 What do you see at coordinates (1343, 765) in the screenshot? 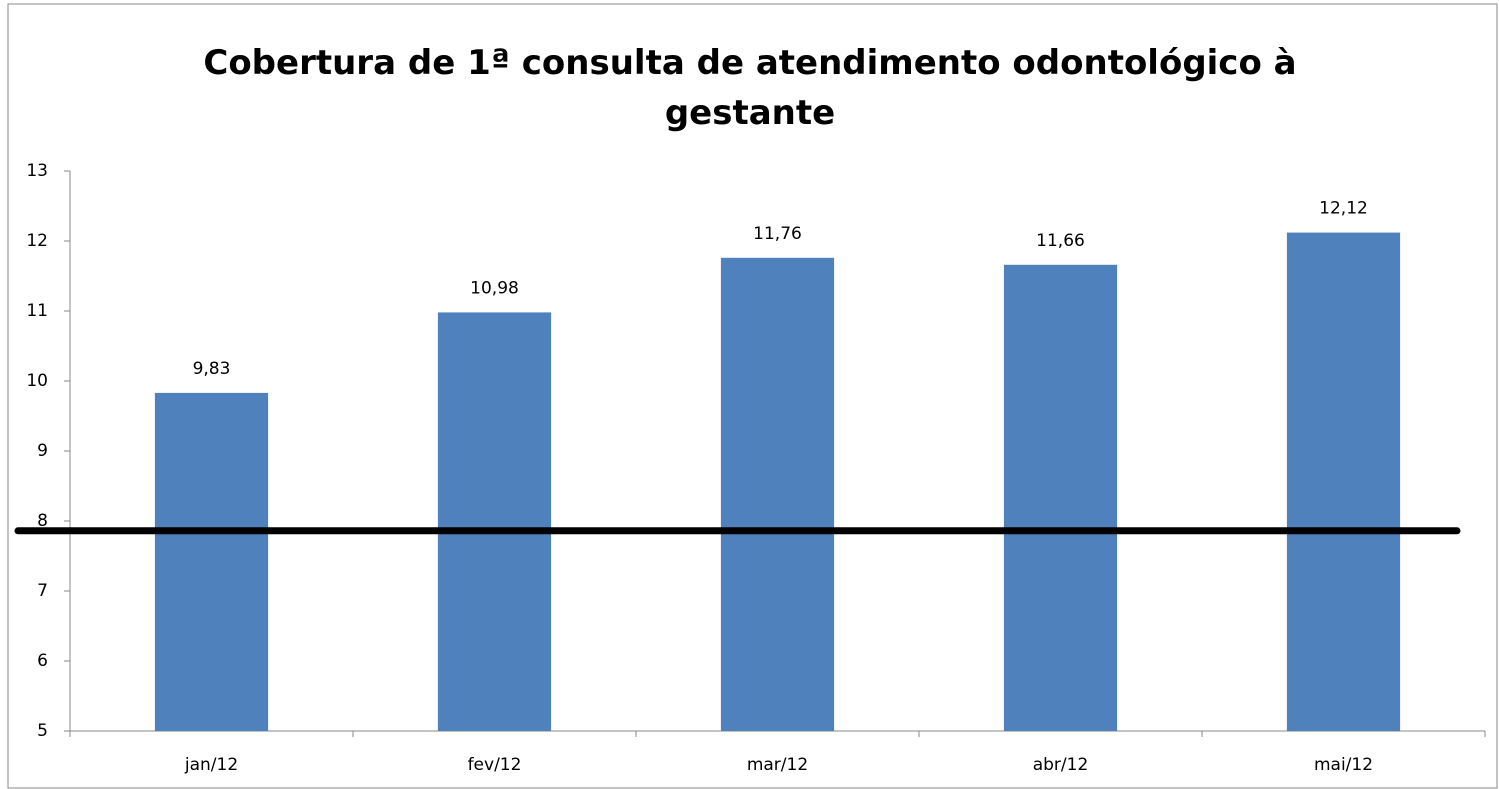
I see `x-tick-label: mai/12` at bounding box center [1343, 765].